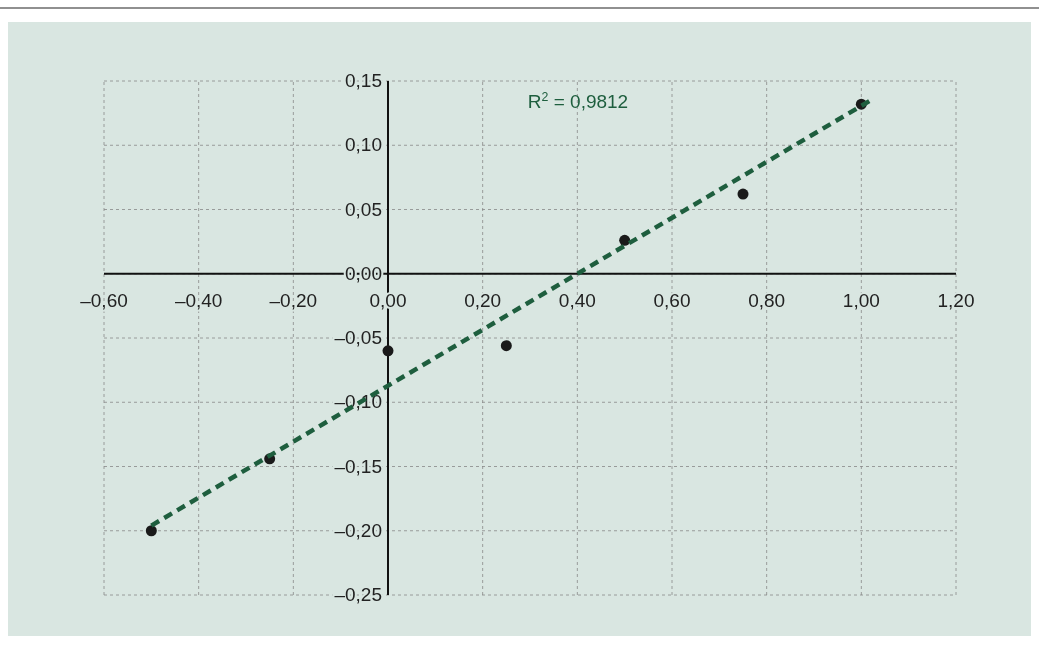 This screenshot has width=1039, height=647. What do you see at coordinates (956, 300) in the screenshot?
I see `x-tick-label: 1,20` at bounding box center [956, 300].